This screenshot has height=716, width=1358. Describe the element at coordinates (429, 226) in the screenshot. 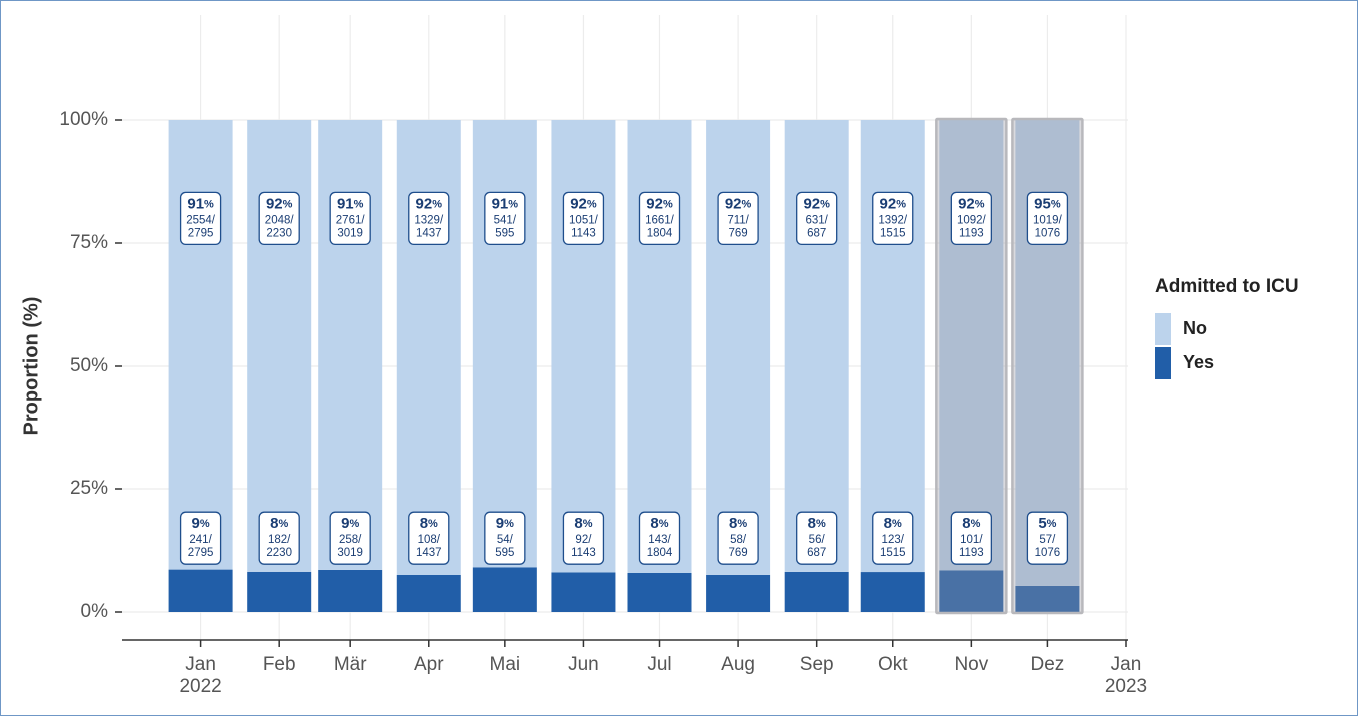

I see `count-label: 1329/1437` at that location.